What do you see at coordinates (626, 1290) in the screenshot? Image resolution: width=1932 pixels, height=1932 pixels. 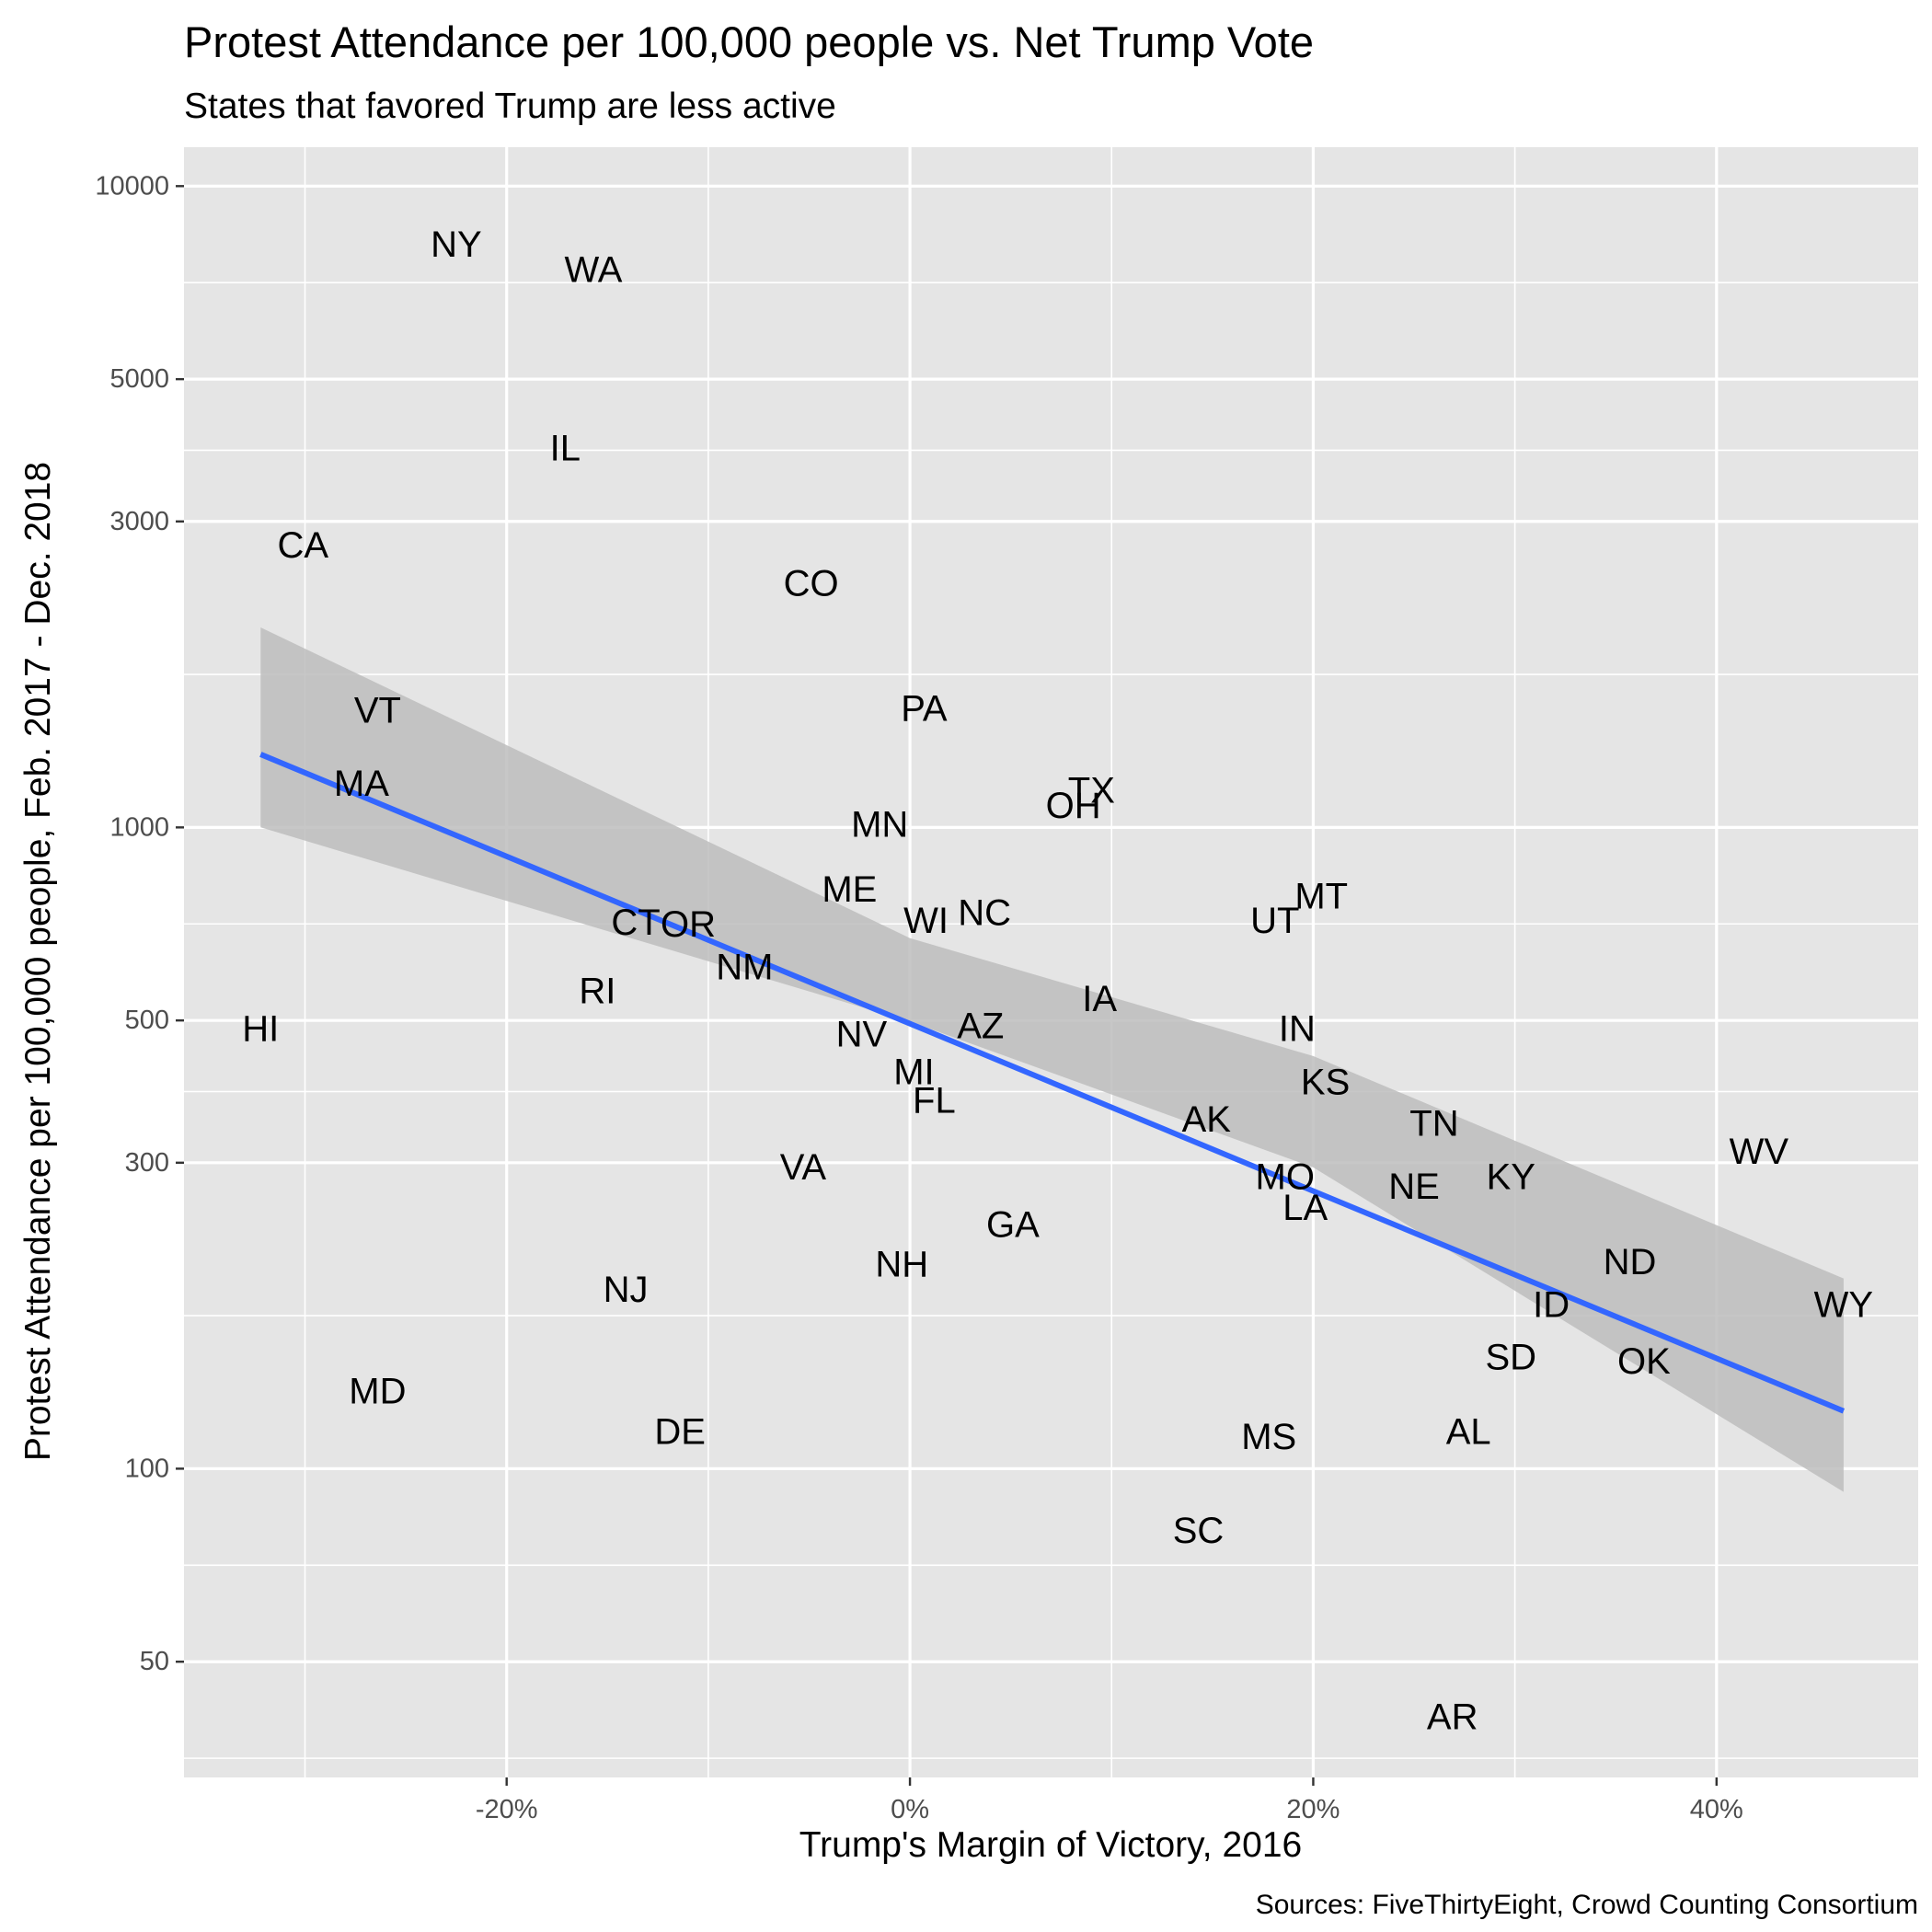 I see `state-label-nj: NJ` at bounding box center [626, 1290].